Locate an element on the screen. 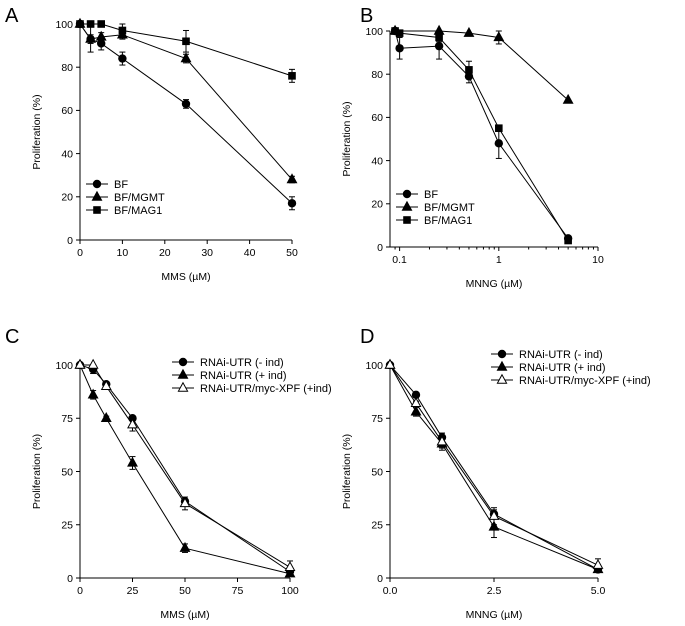 This screenshot has width=685, height=626. x-tick-label: 25 is located at coordinates (133, 591).